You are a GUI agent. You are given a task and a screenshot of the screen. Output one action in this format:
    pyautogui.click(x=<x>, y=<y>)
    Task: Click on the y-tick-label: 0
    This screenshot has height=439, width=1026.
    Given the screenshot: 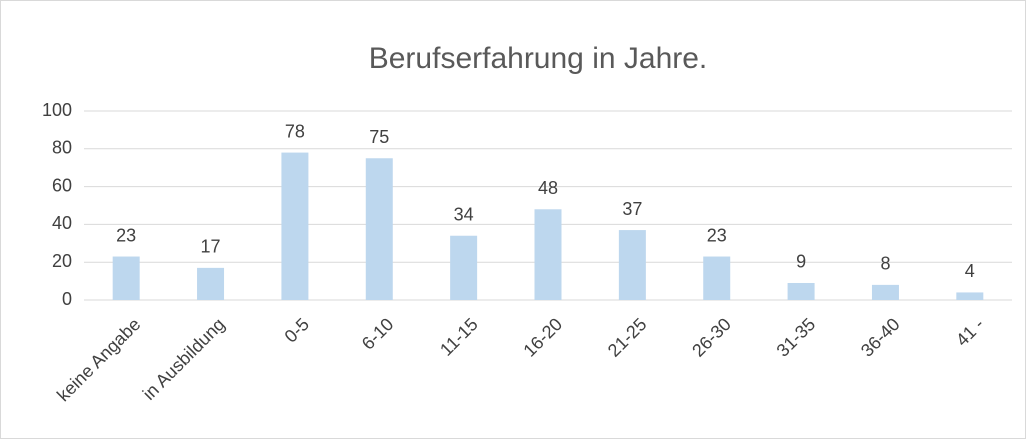 What is the action you would take?
    pyautogui.click(x=67, y=299)
    